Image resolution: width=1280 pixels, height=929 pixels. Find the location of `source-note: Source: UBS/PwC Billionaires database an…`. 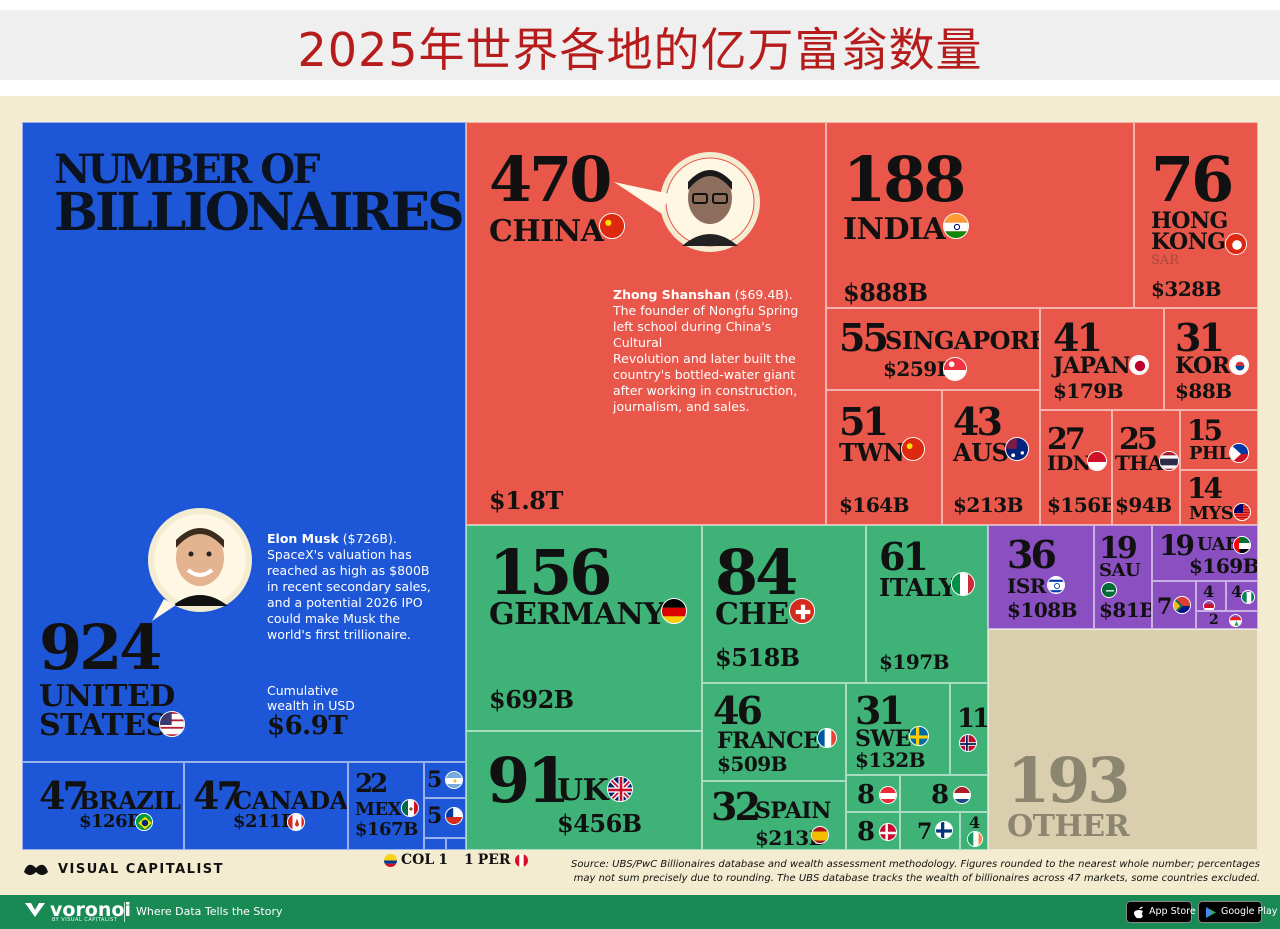

source-note: Source: UBS/PwC Billionaires database an… is located at coordinates (915, 871).